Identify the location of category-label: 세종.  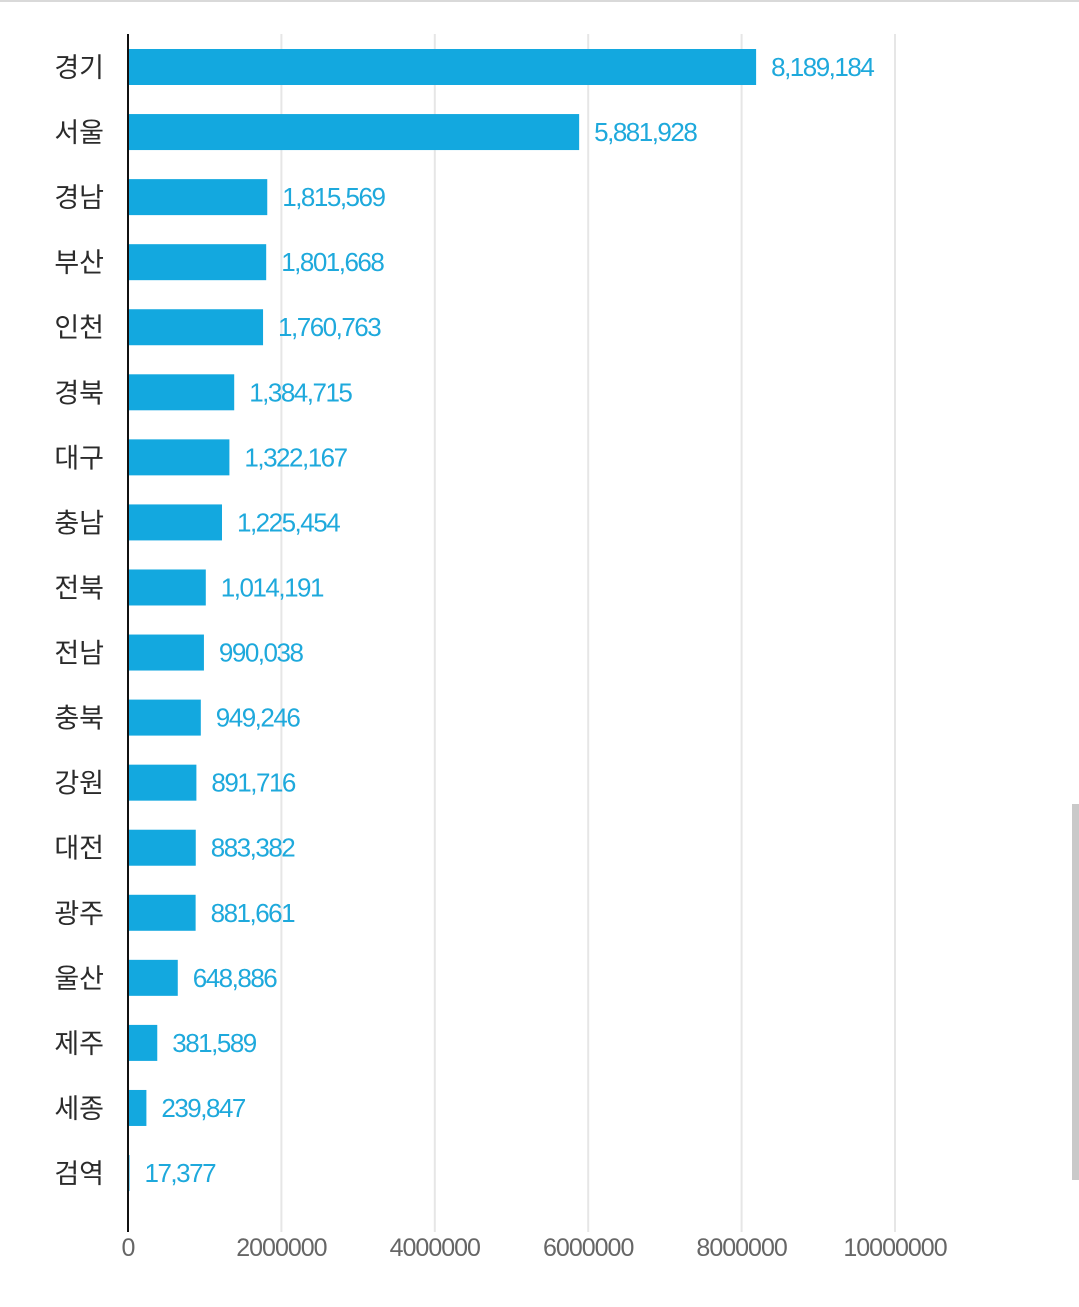
(79, 1109).